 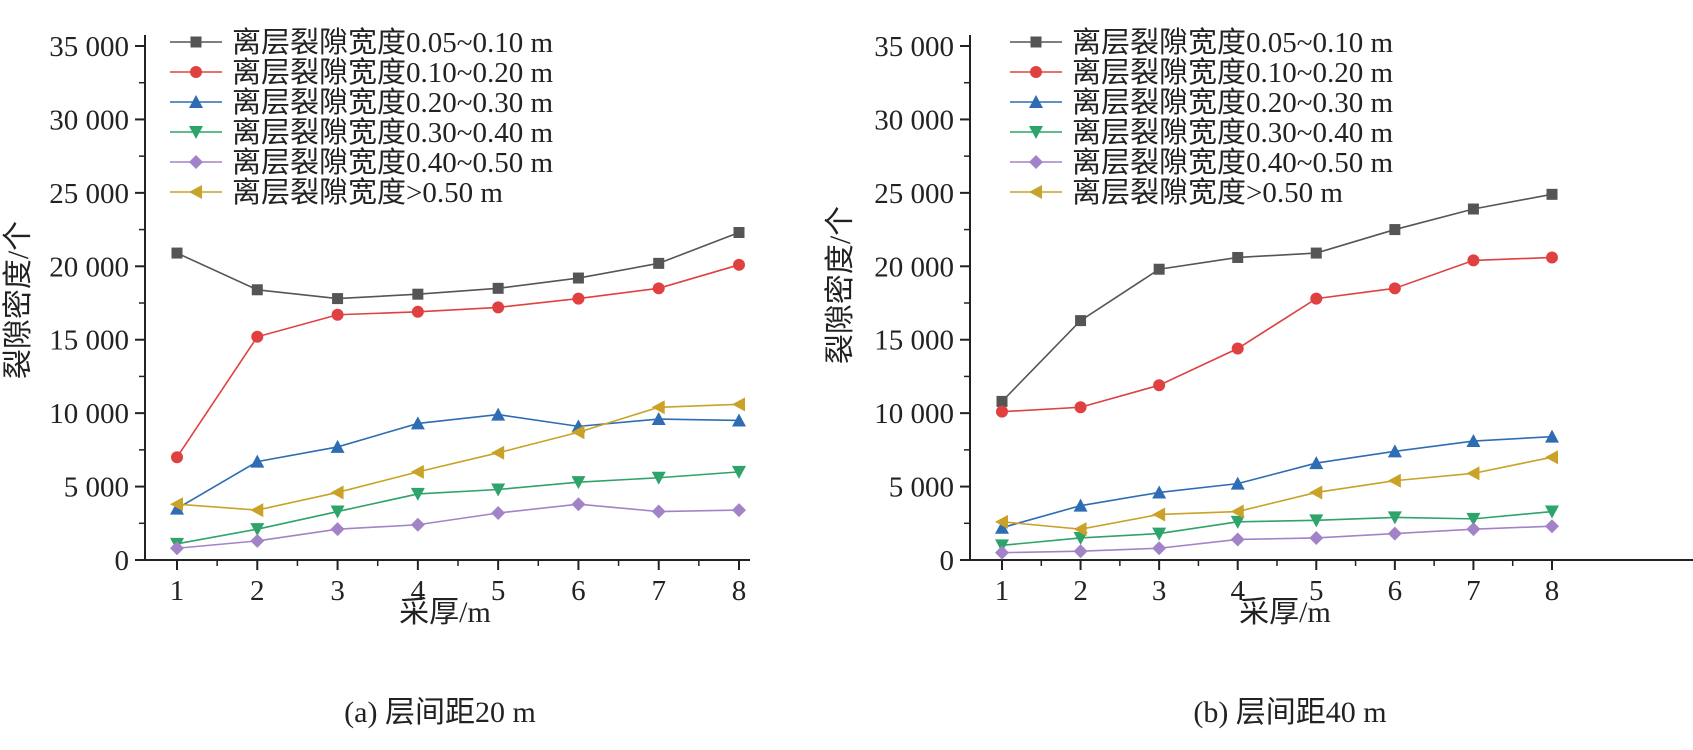 What do you see at coordinates (337, 591) in the screenshot?
I see `x-tick-label: 3` at bounding box center [337, 591].